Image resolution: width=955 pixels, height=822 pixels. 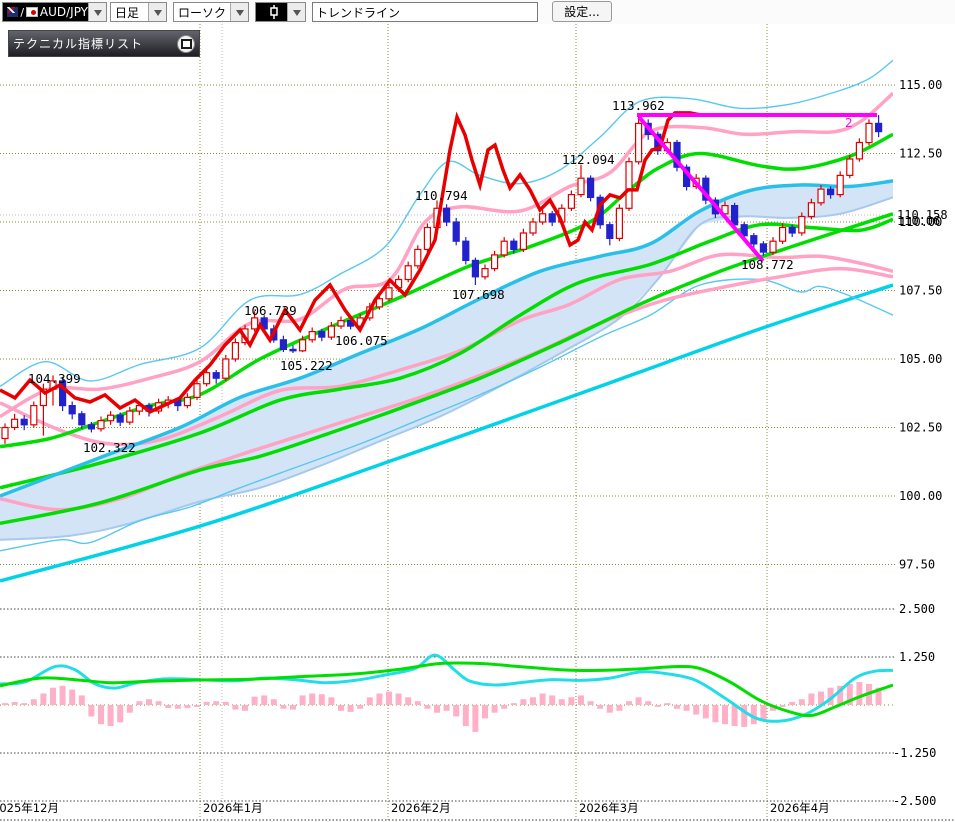 I want to click on macd-pane, so click(x=442, y=707).